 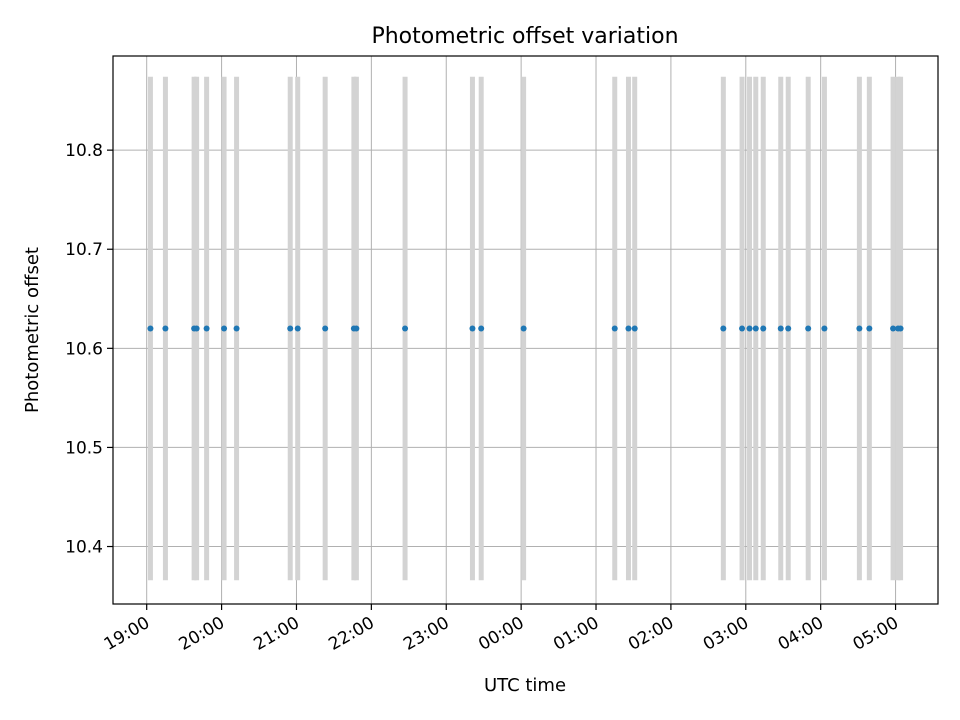 I want to click on y-axis-ticks: 10.4 10.5 10.6 10.7 10.8, so click(x=89, y=349).